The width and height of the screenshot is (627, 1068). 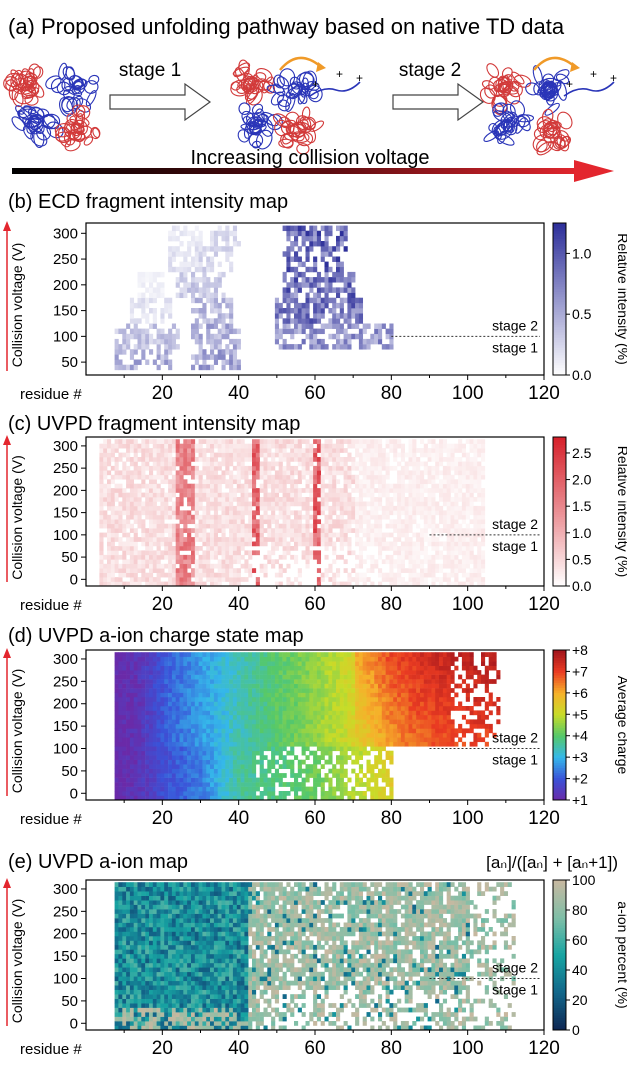 I want to click on y-tick-label: 0, so click(x=74, y=579).